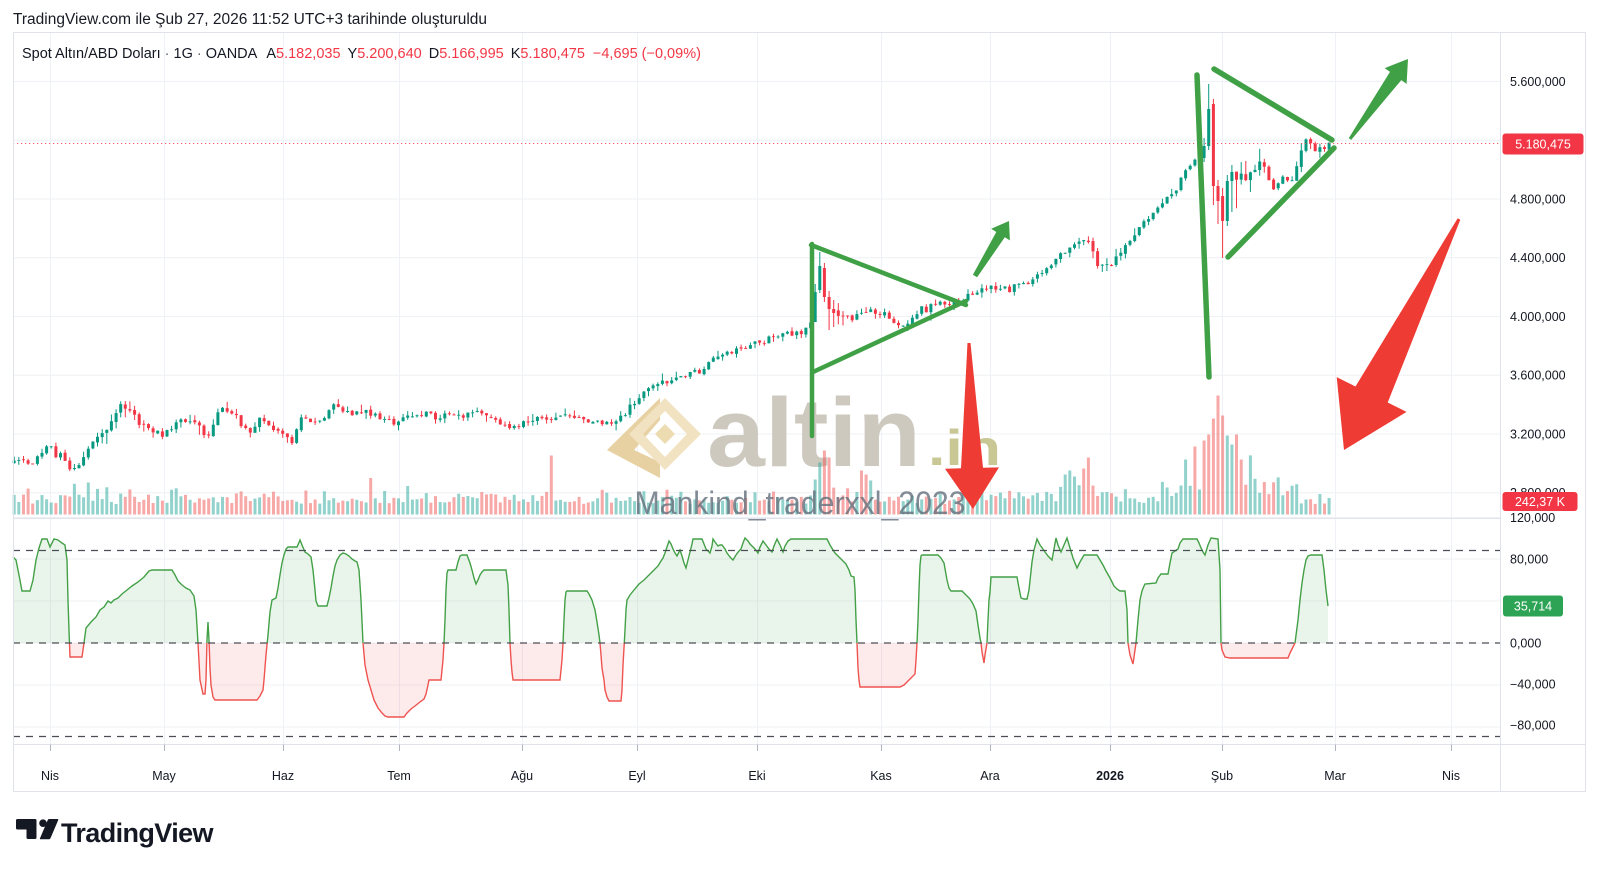 Image resolution: width=1600 pixels, height=872 pixels. I want to click on svg-text: 4.000,000, so click(1538, 317).